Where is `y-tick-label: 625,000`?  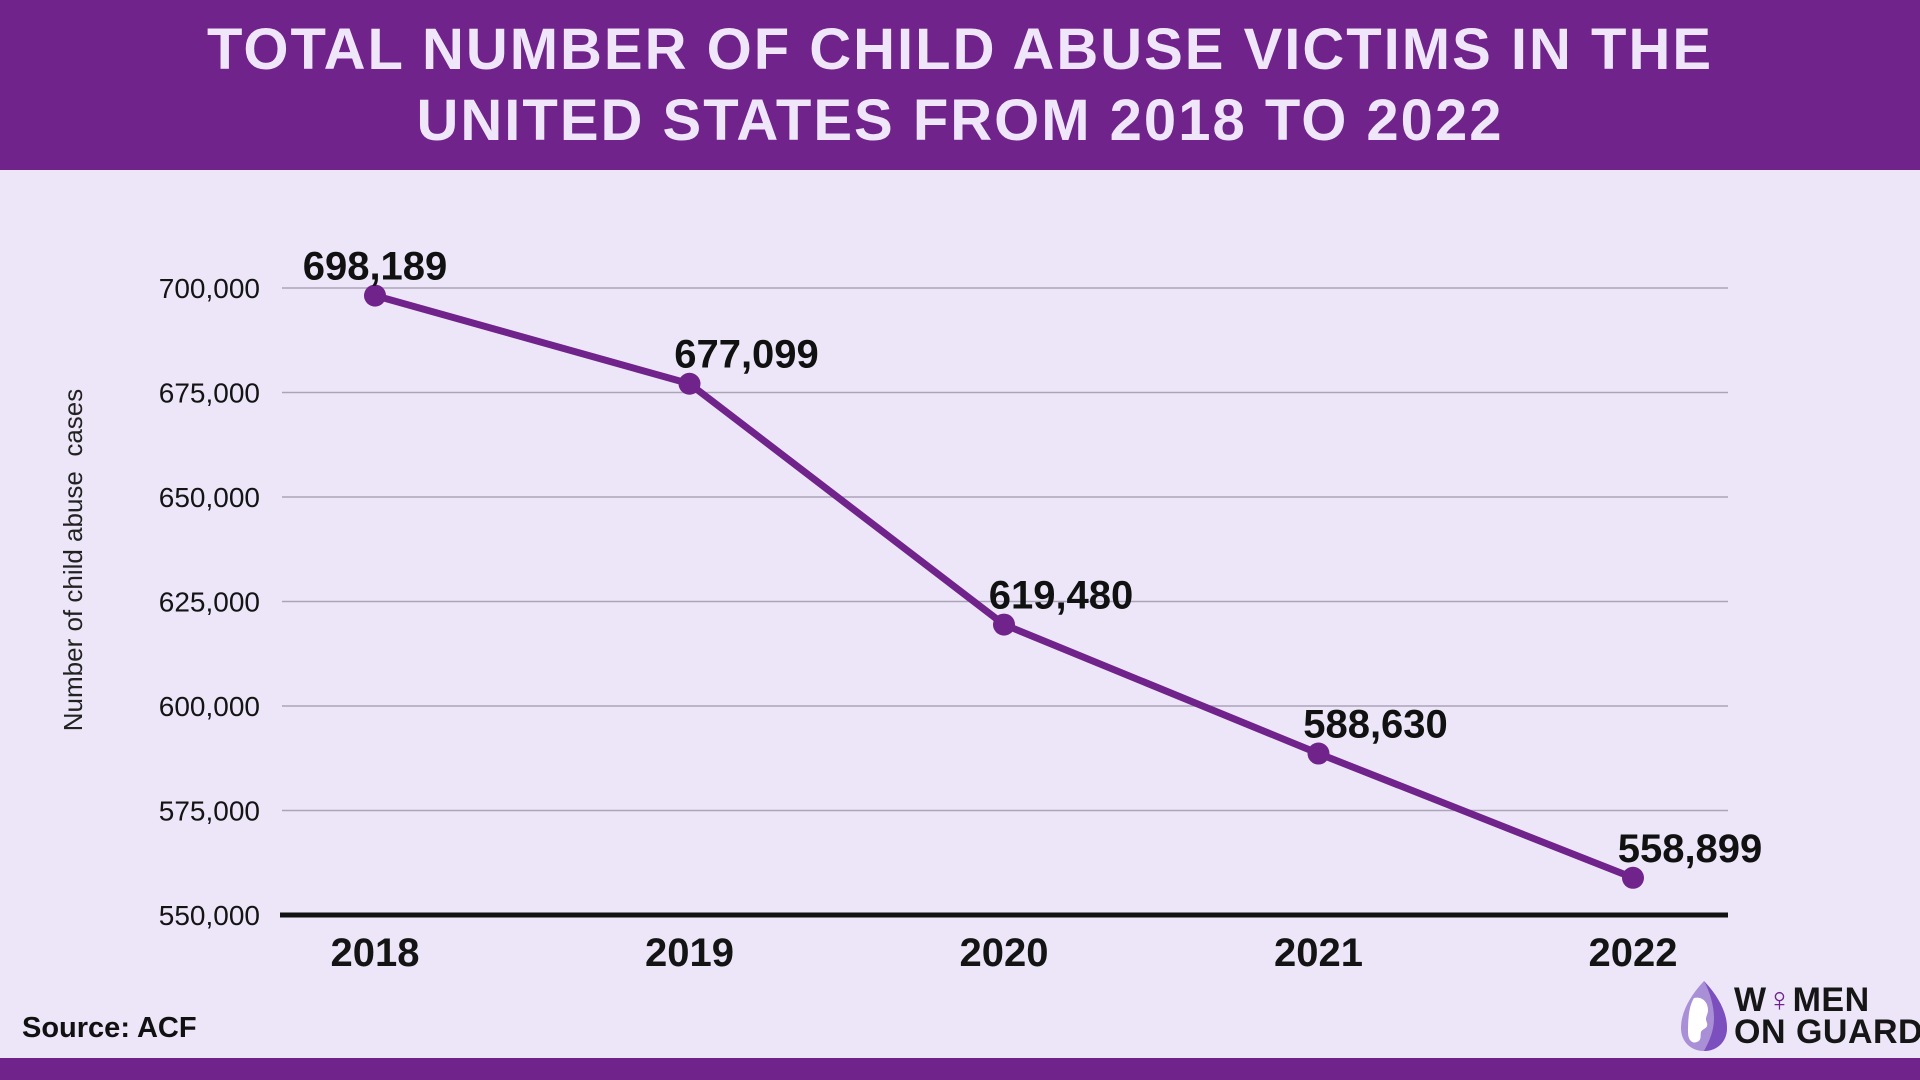
y-tick-label: 625,000 is located at coordinates (209, 602).